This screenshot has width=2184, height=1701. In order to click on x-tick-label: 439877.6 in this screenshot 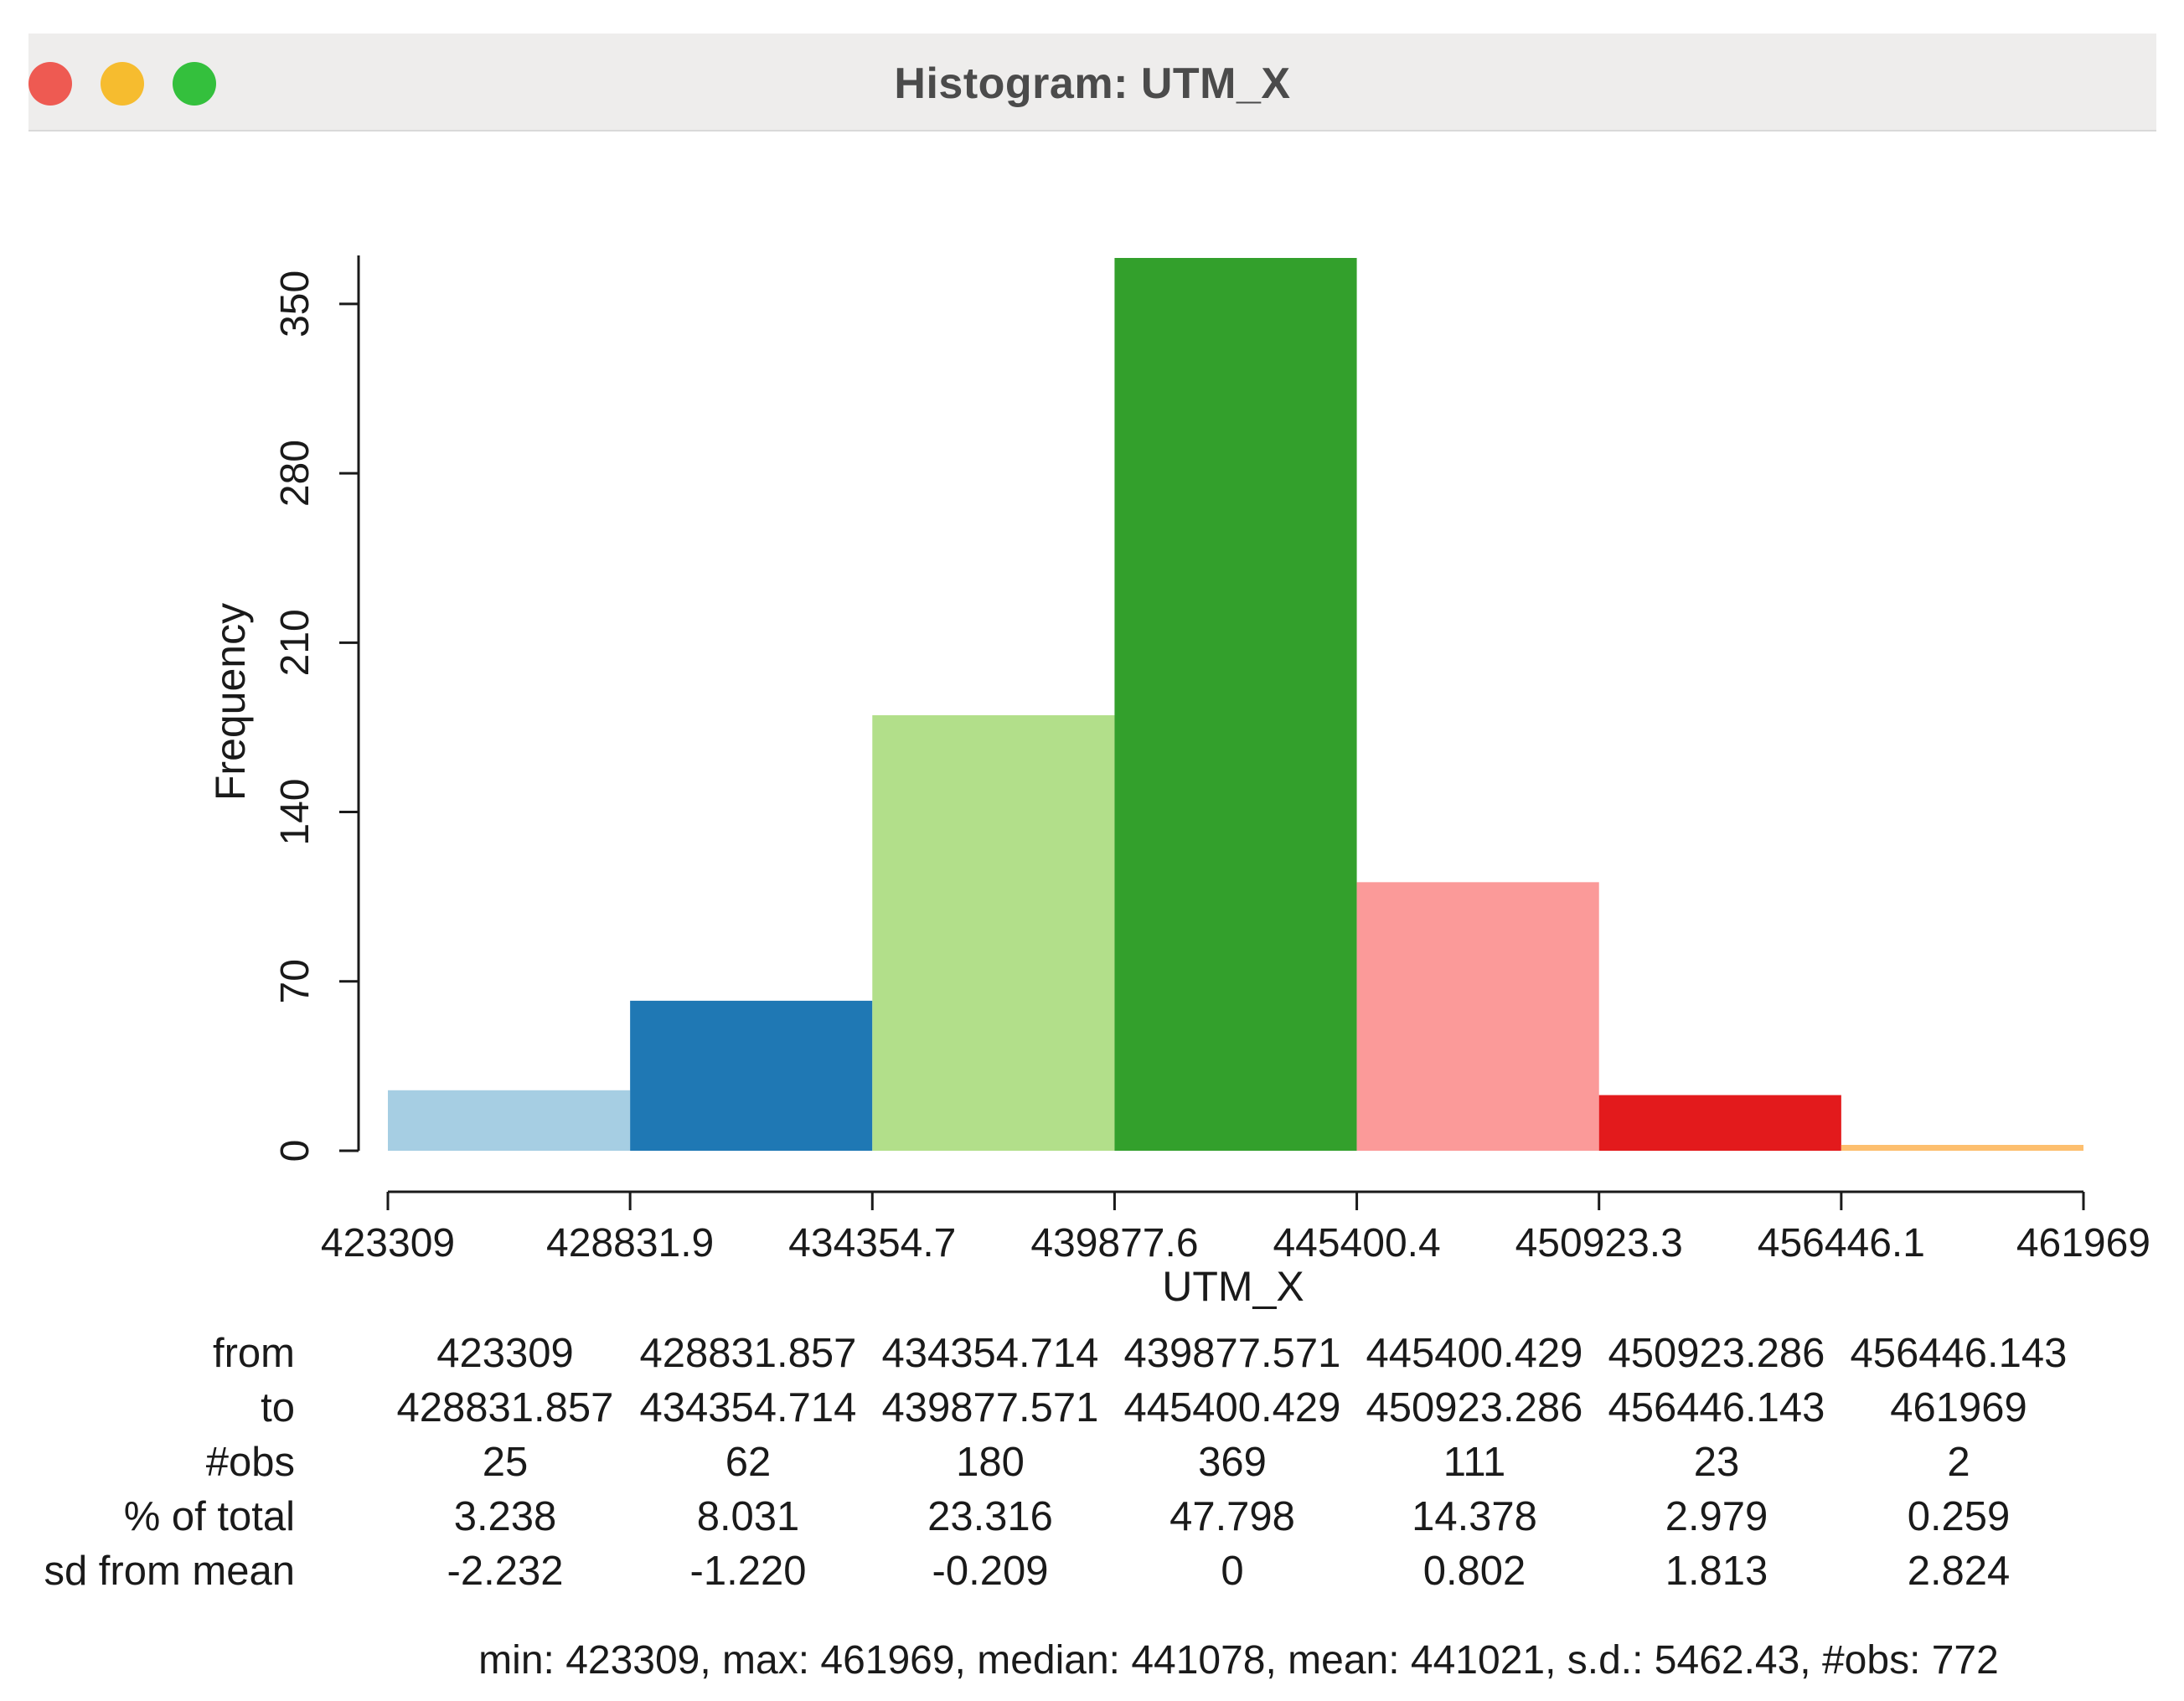, I will do `click(1114, 1243)`.